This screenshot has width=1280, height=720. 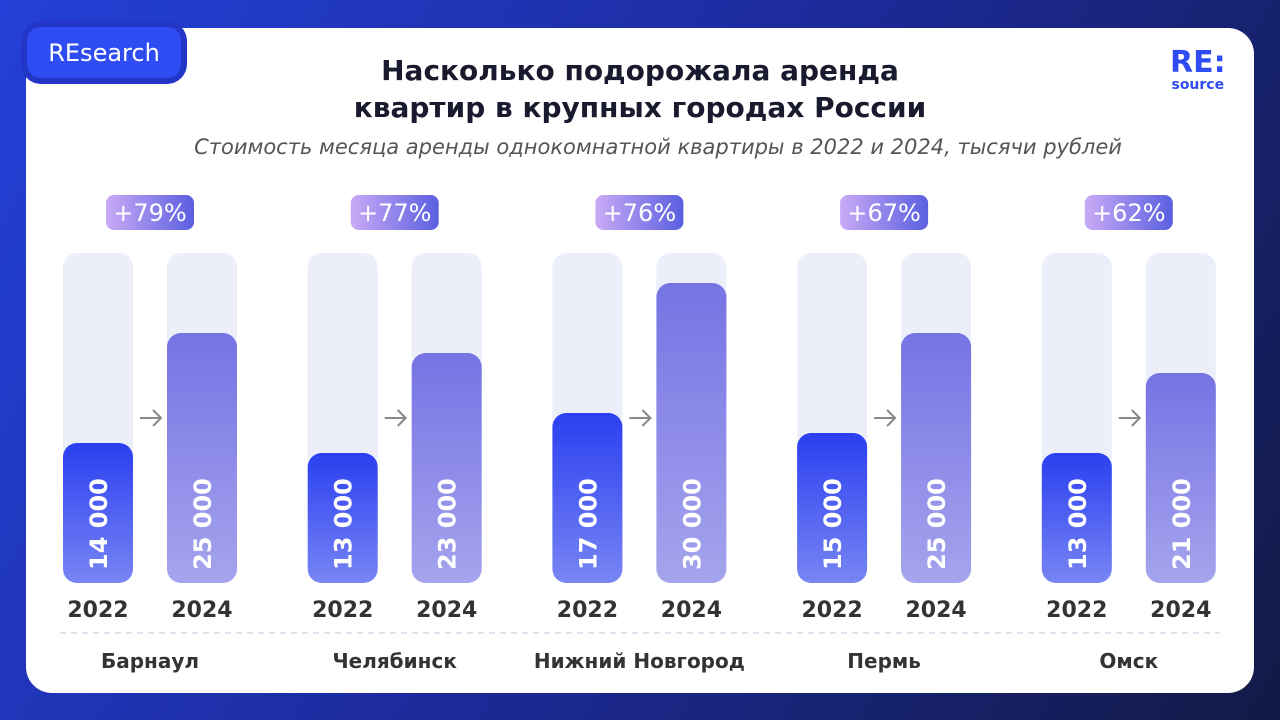 I want to click on change-label: +79%, so click(x=149, y=213).